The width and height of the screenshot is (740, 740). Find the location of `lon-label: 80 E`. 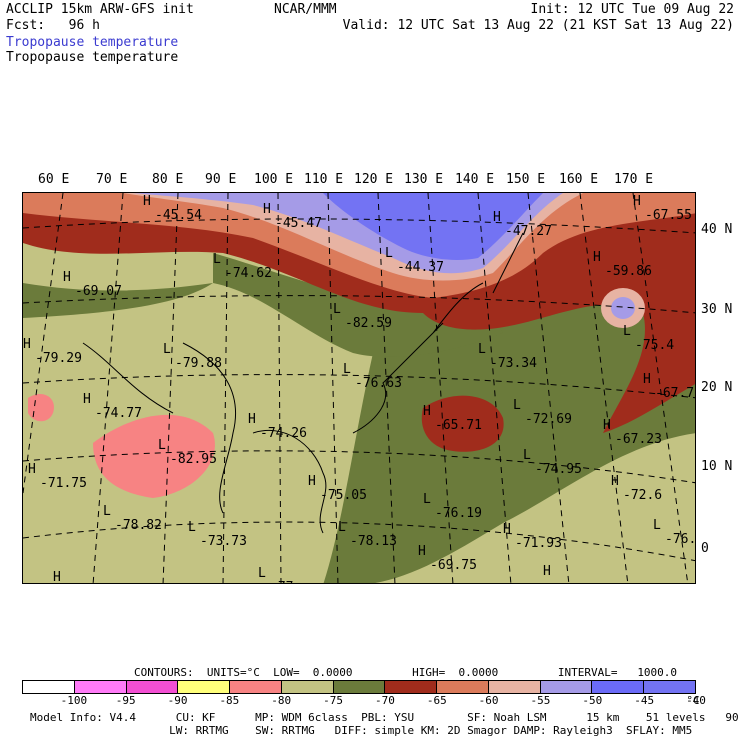

lon-label: 80 E is located at coordinates (168, 179).